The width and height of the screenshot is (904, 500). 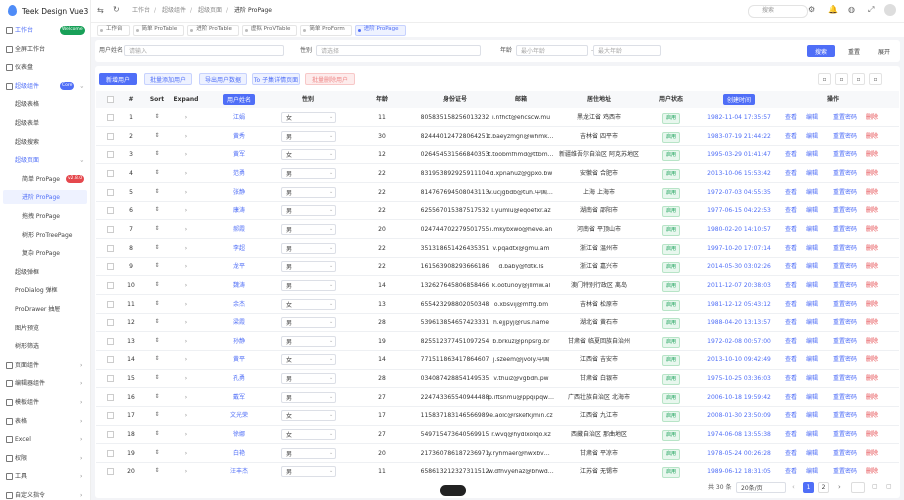 I want to click on menu-item: 仪表盘, so click(x=24, y=68).